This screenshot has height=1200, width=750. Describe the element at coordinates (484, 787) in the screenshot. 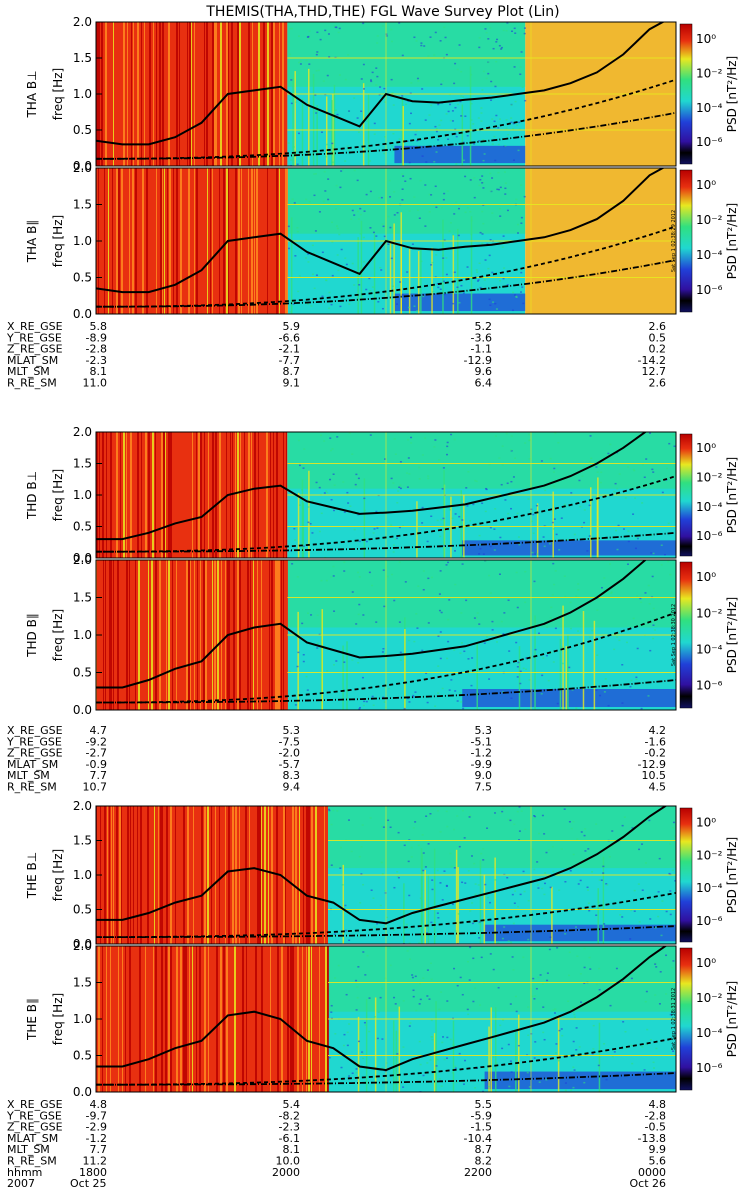

I see `ephemeris-value: 7.5` at that location.